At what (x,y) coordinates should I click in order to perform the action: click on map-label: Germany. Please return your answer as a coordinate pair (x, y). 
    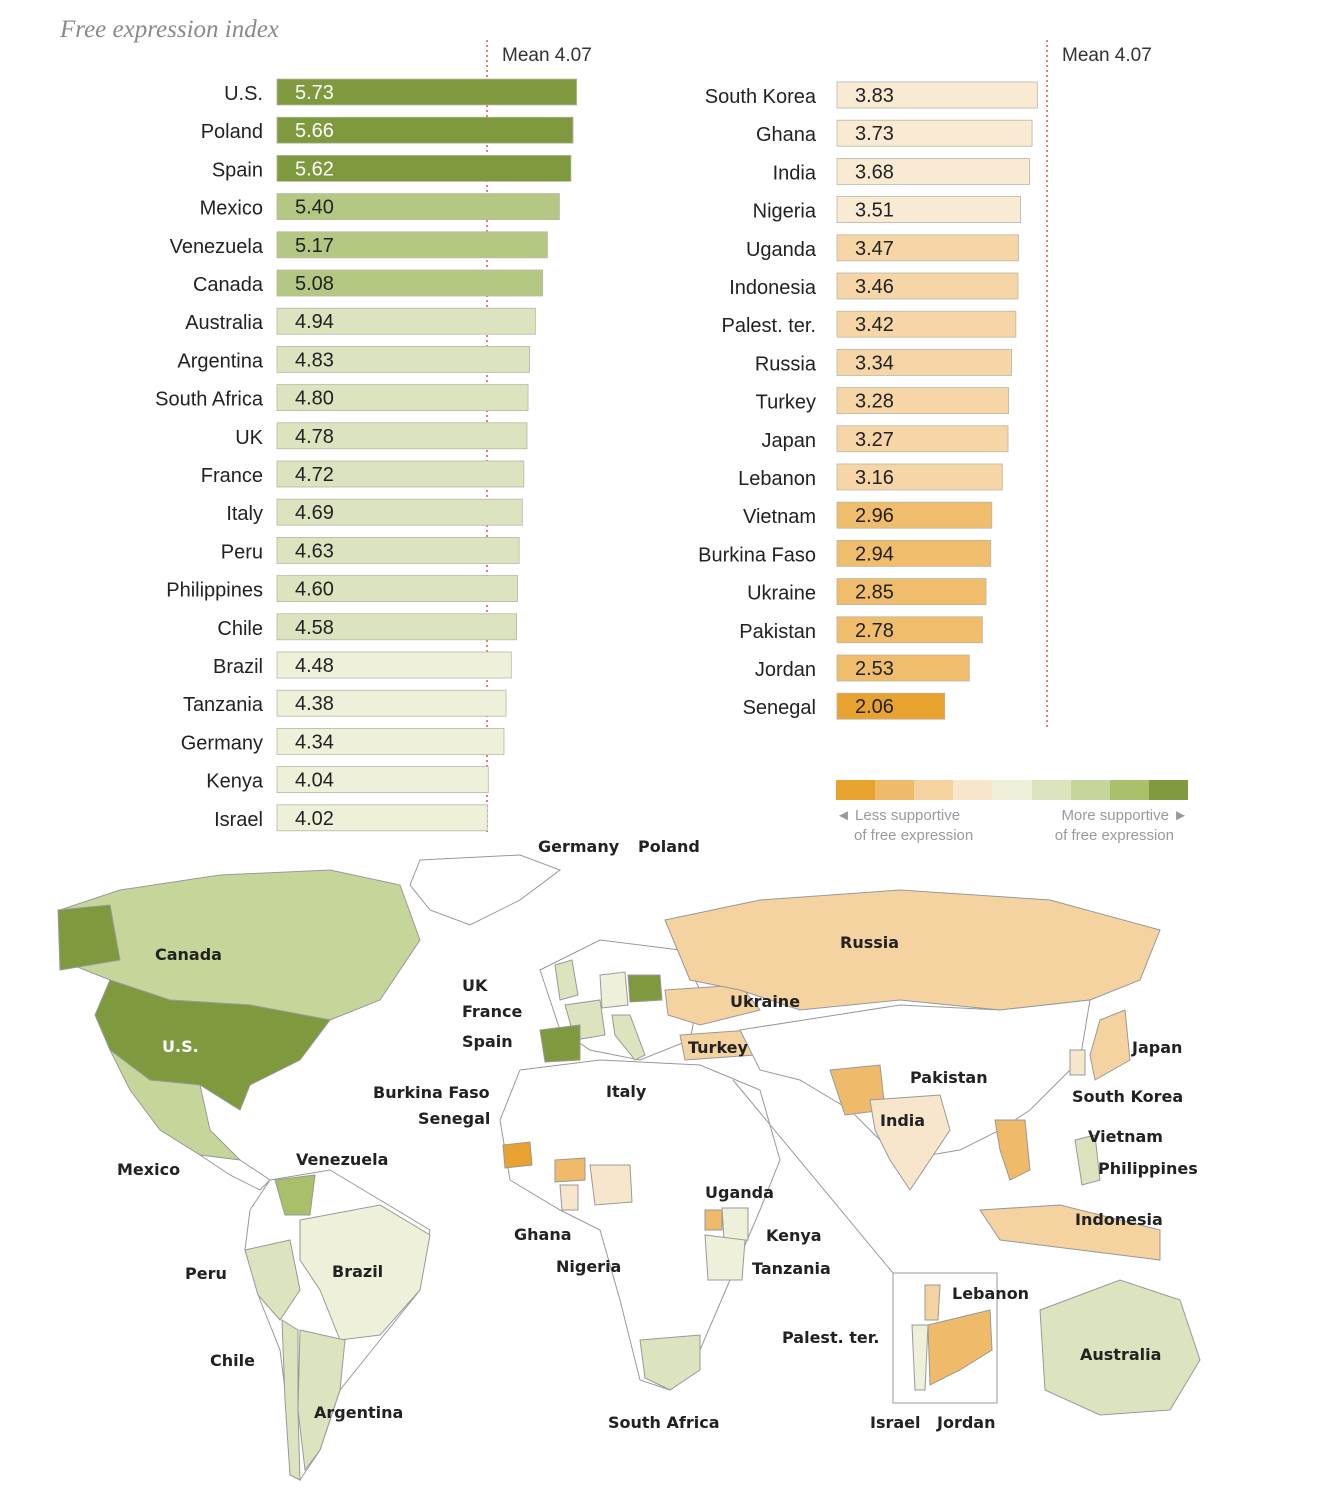
    Looking at the image, I should click on (579, 846).